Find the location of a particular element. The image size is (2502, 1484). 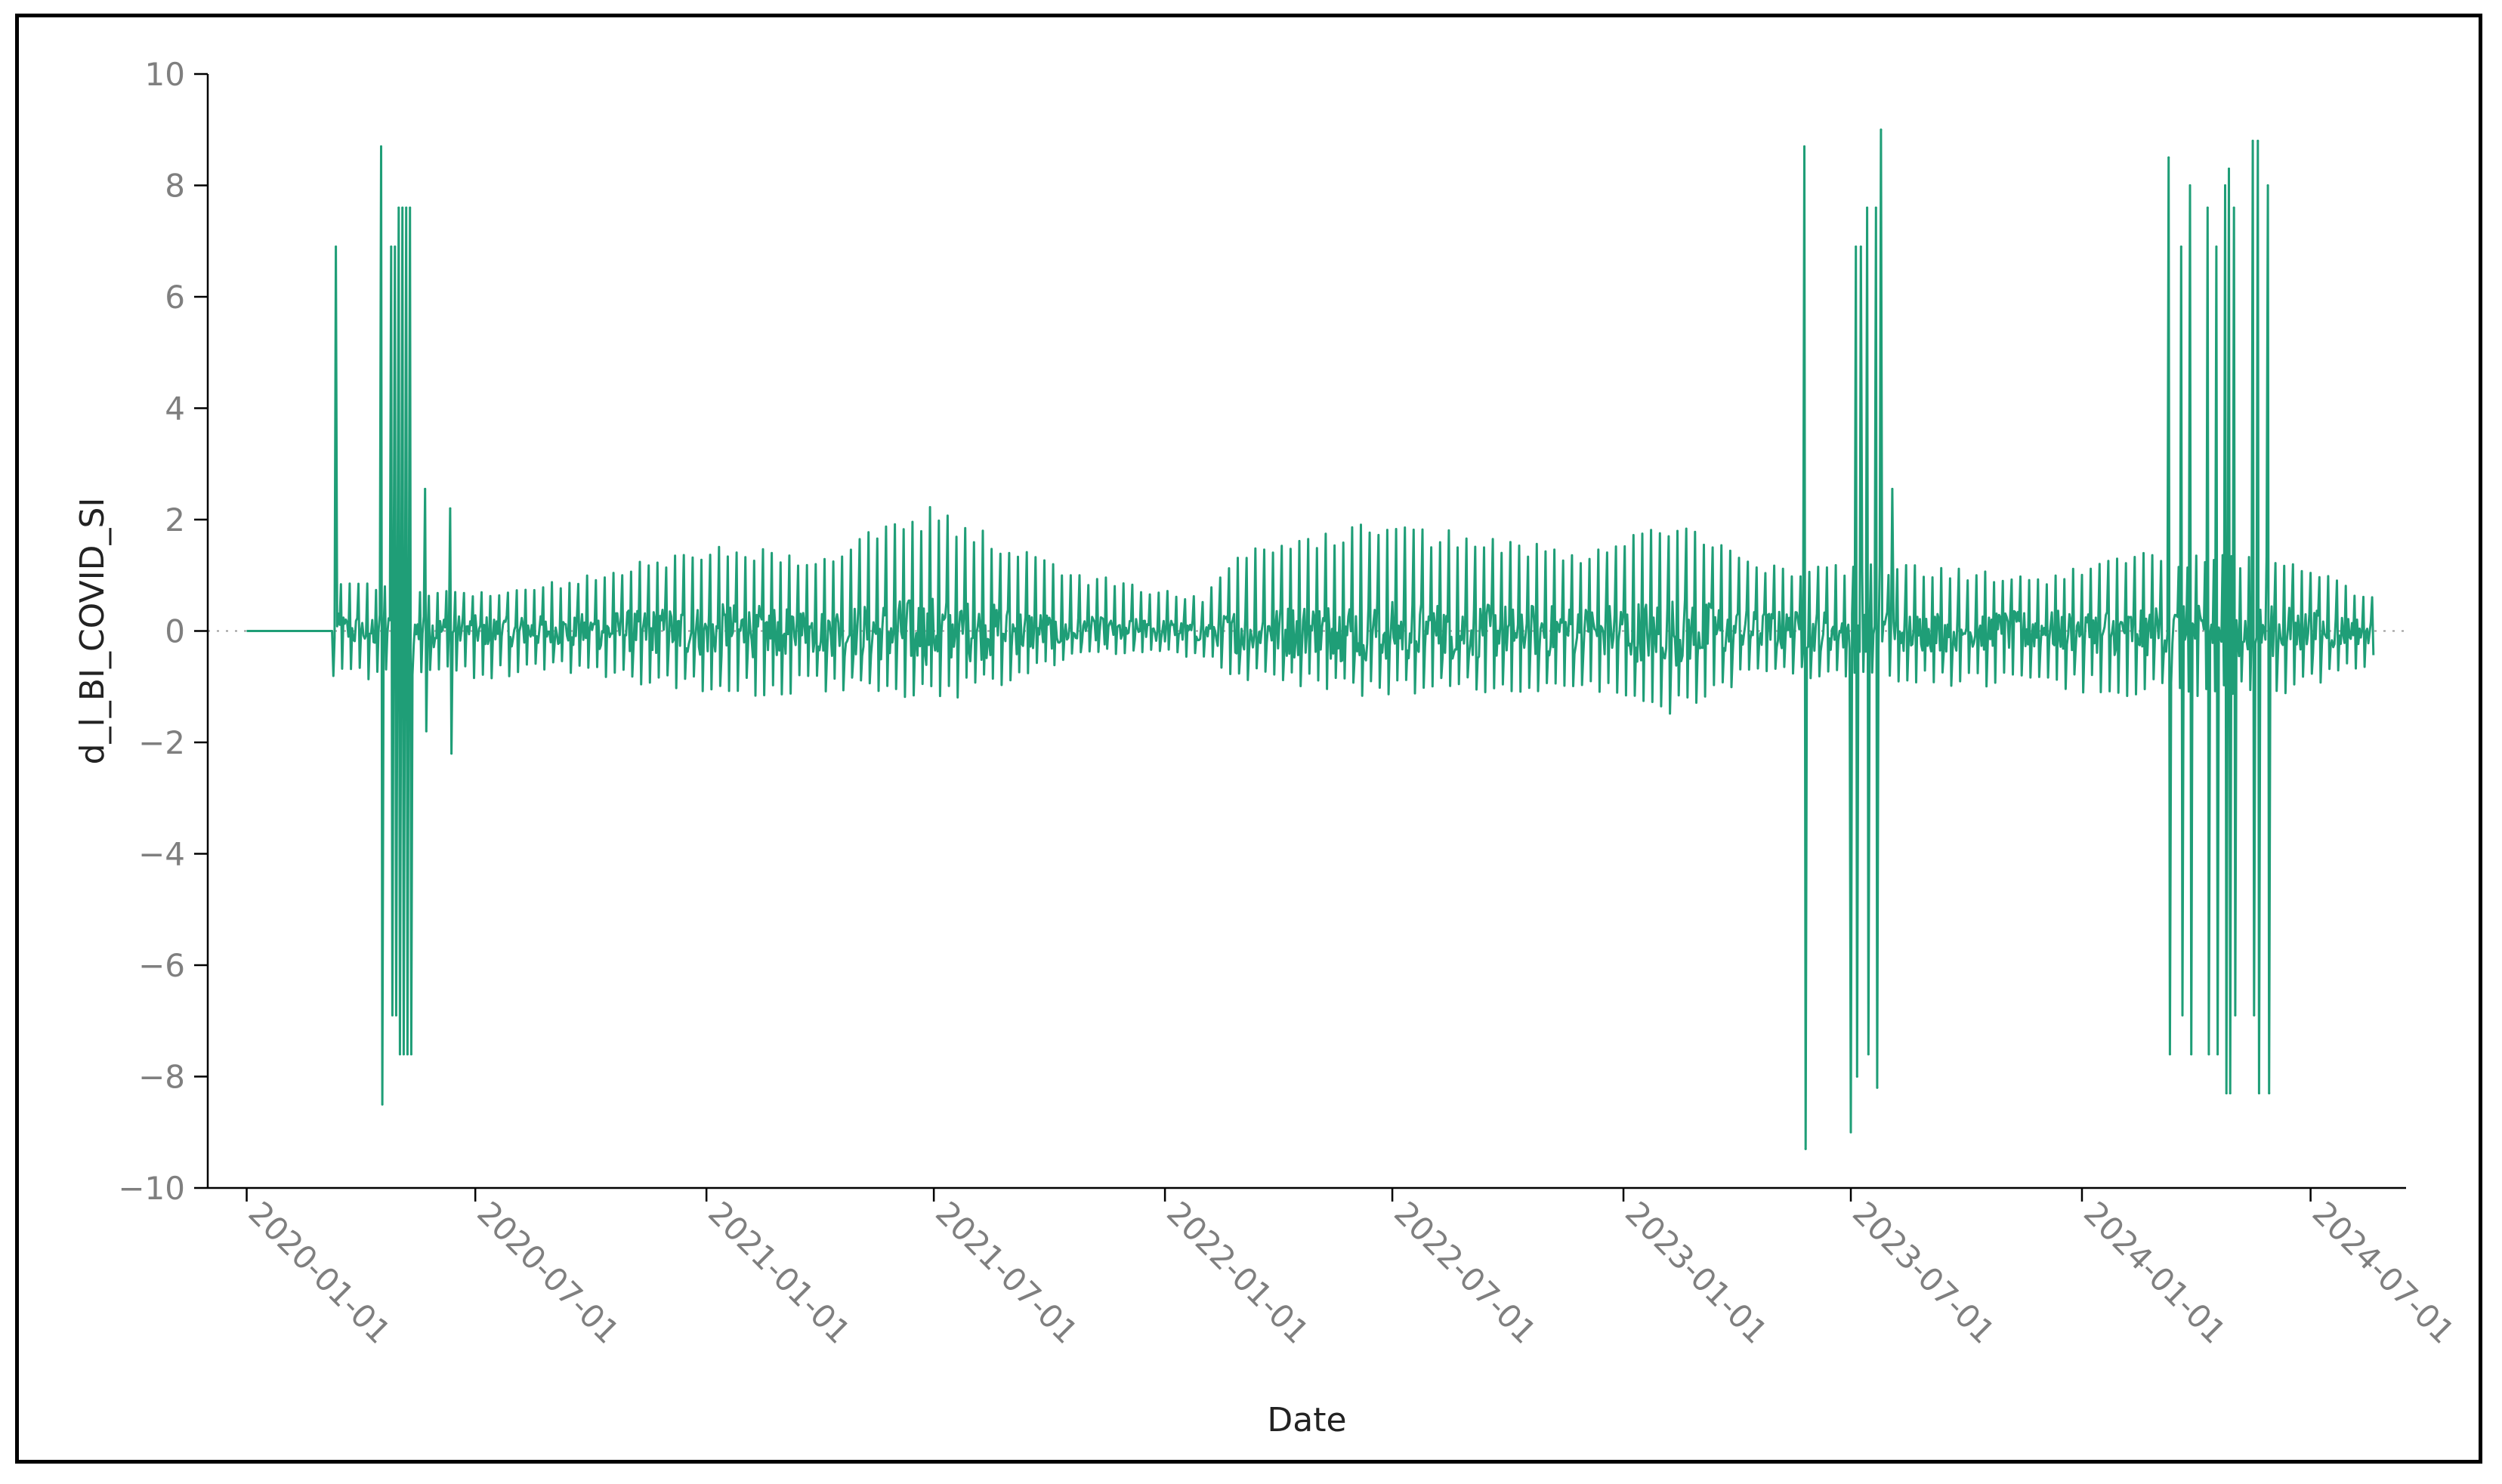

x-tick-label: 2024-07-01 is located at coordinates (2384, 1272).